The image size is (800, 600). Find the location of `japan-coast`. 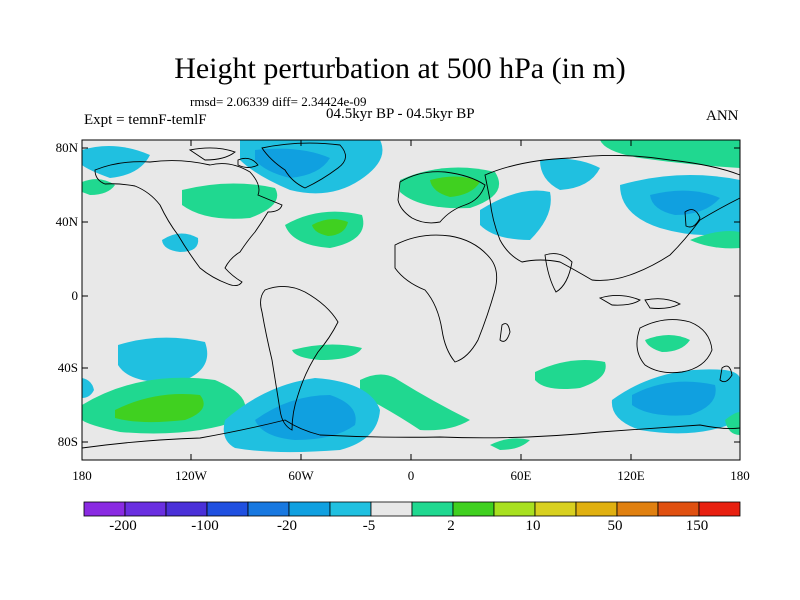

japan-coast is located at coordinates (692, 218).